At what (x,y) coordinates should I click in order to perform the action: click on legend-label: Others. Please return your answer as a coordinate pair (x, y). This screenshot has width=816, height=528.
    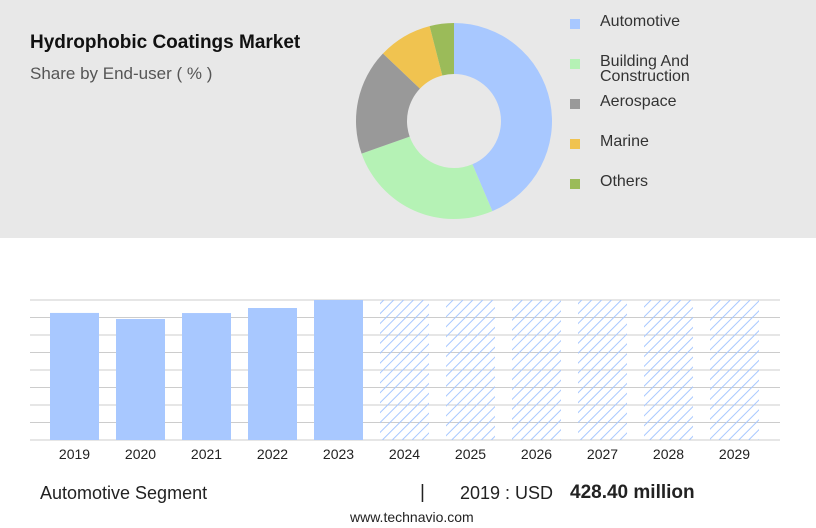
    Looking at the image, I should click on (624, 181).